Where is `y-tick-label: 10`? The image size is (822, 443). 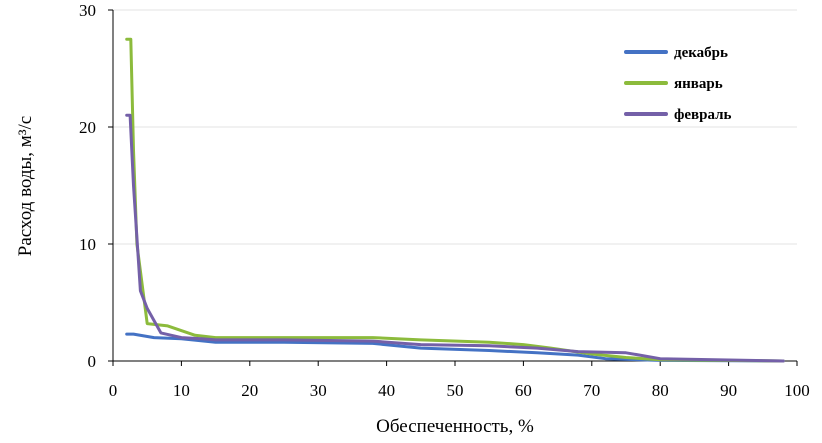
y-tick-label: 10 is located at coordinates (87, 244).